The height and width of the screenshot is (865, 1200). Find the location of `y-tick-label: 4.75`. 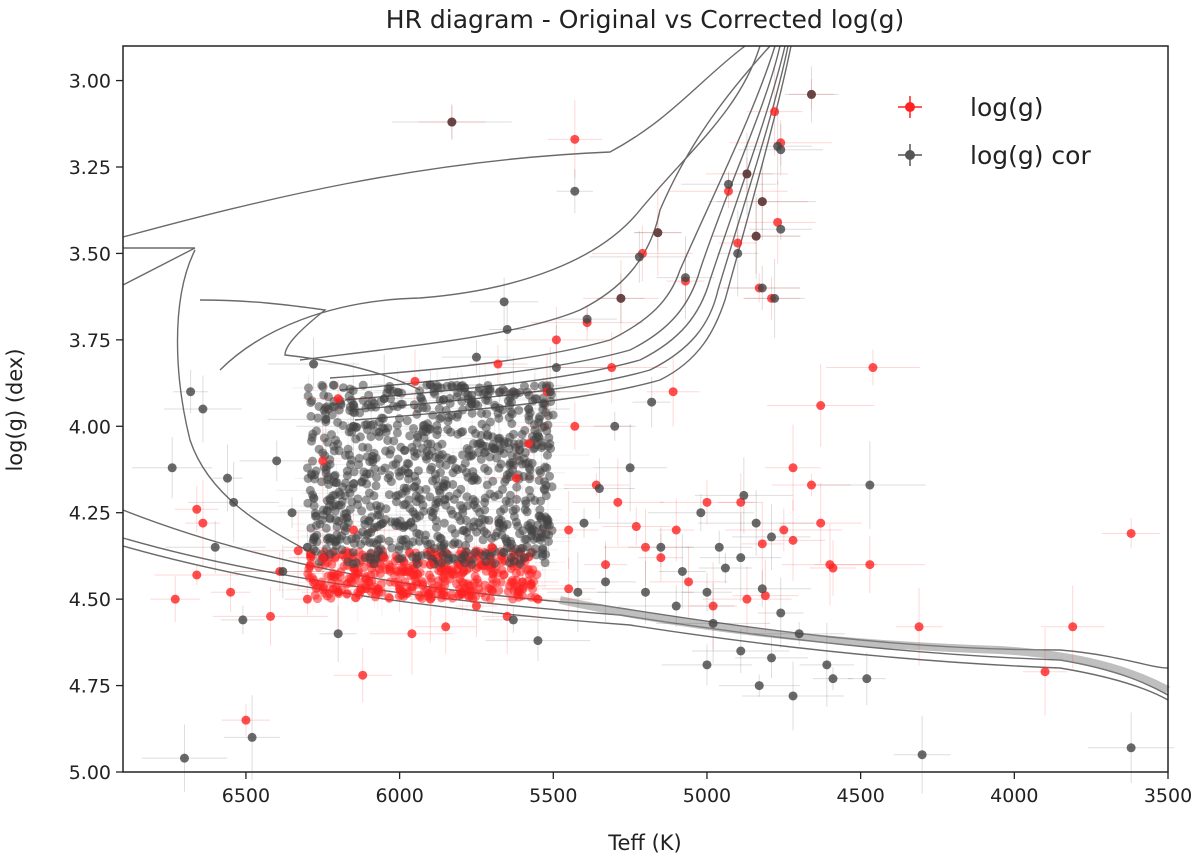

y-tick-label: 4.75 is located at coordinates (90, 687).